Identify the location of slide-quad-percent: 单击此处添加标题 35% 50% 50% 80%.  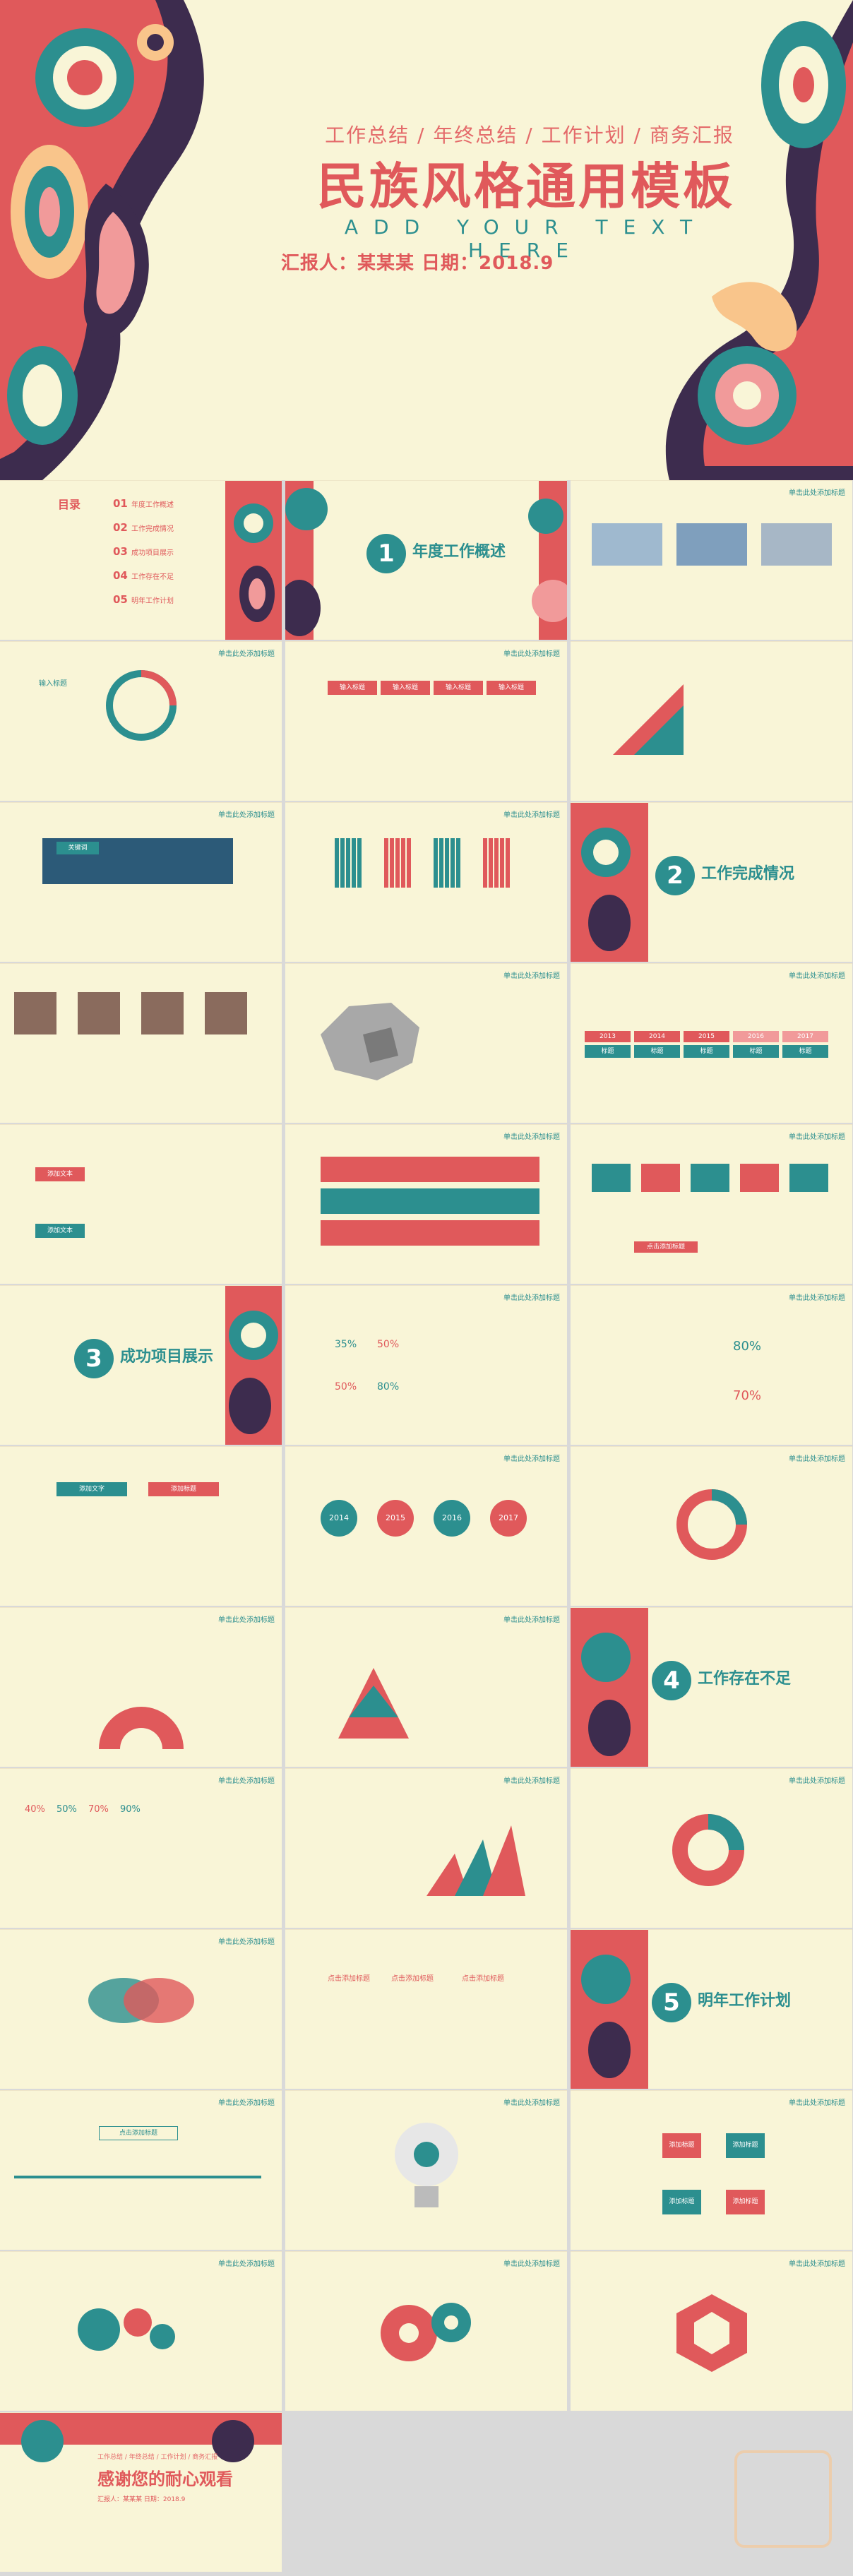
(426, 1365).